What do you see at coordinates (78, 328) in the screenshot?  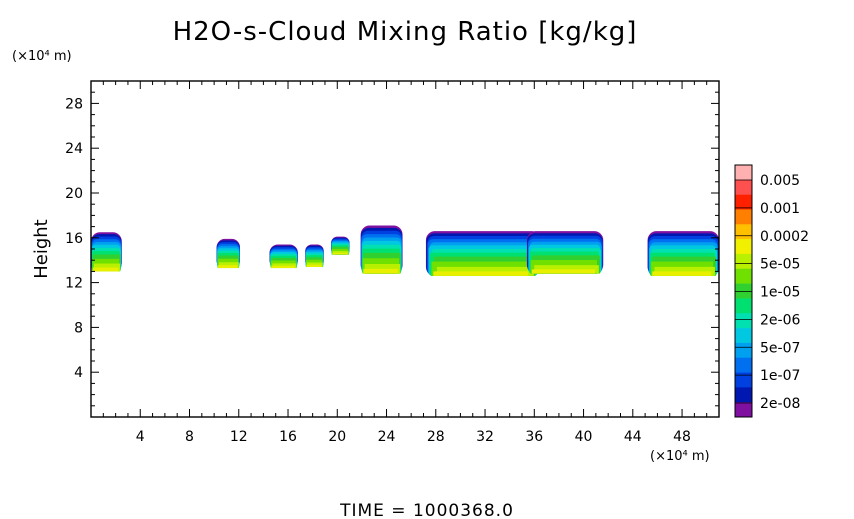 I see `y-tick-label: 8` at bounding box center [78, 328].